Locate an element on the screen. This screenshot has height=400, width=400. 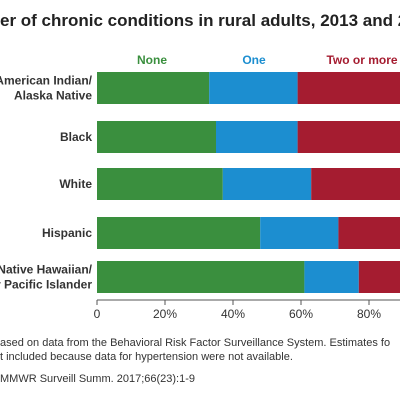
x-tick-label: 80% is located at coordinates (369, 314).